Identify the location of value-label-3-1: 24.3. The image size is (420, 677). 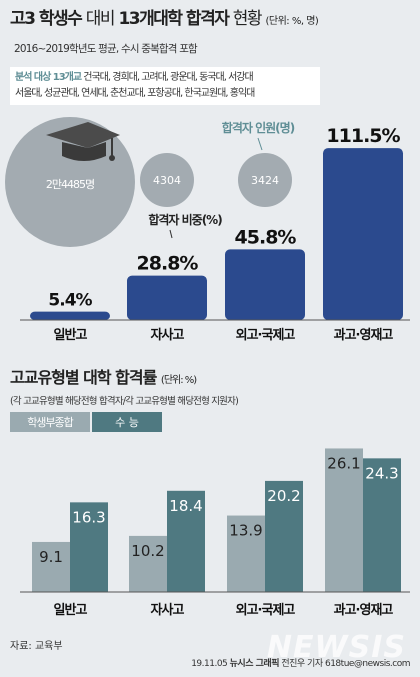
(381, 473).